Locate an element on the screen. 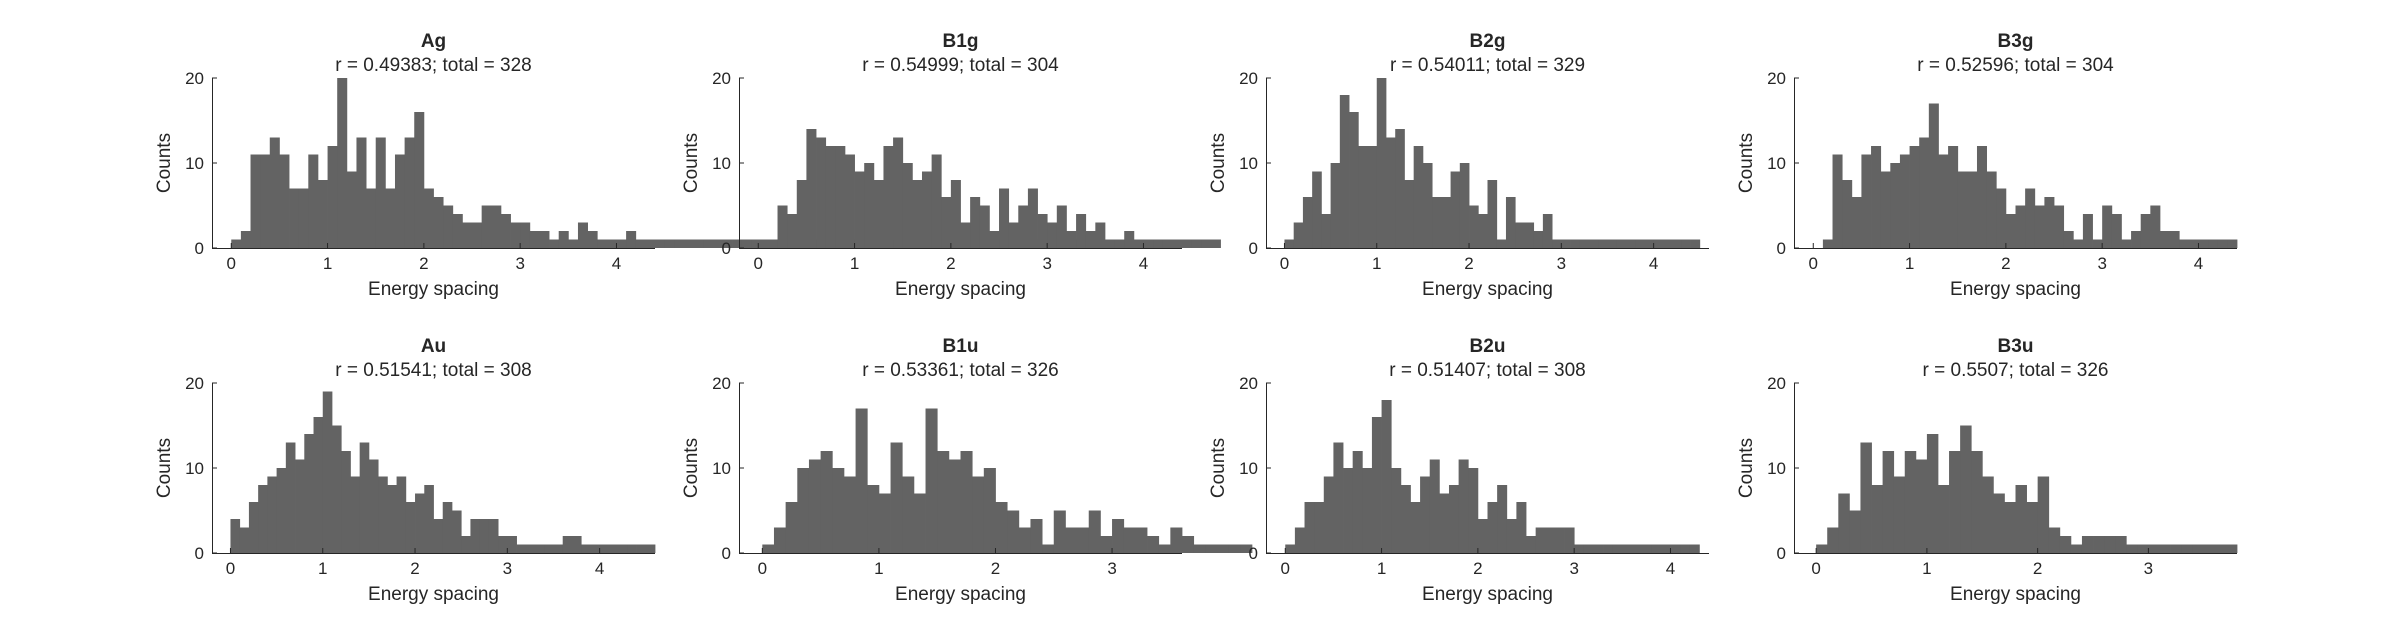 The height and width of the screenshot is (625, 2403). chart-title: Ag is located at coordinates (433, 41).